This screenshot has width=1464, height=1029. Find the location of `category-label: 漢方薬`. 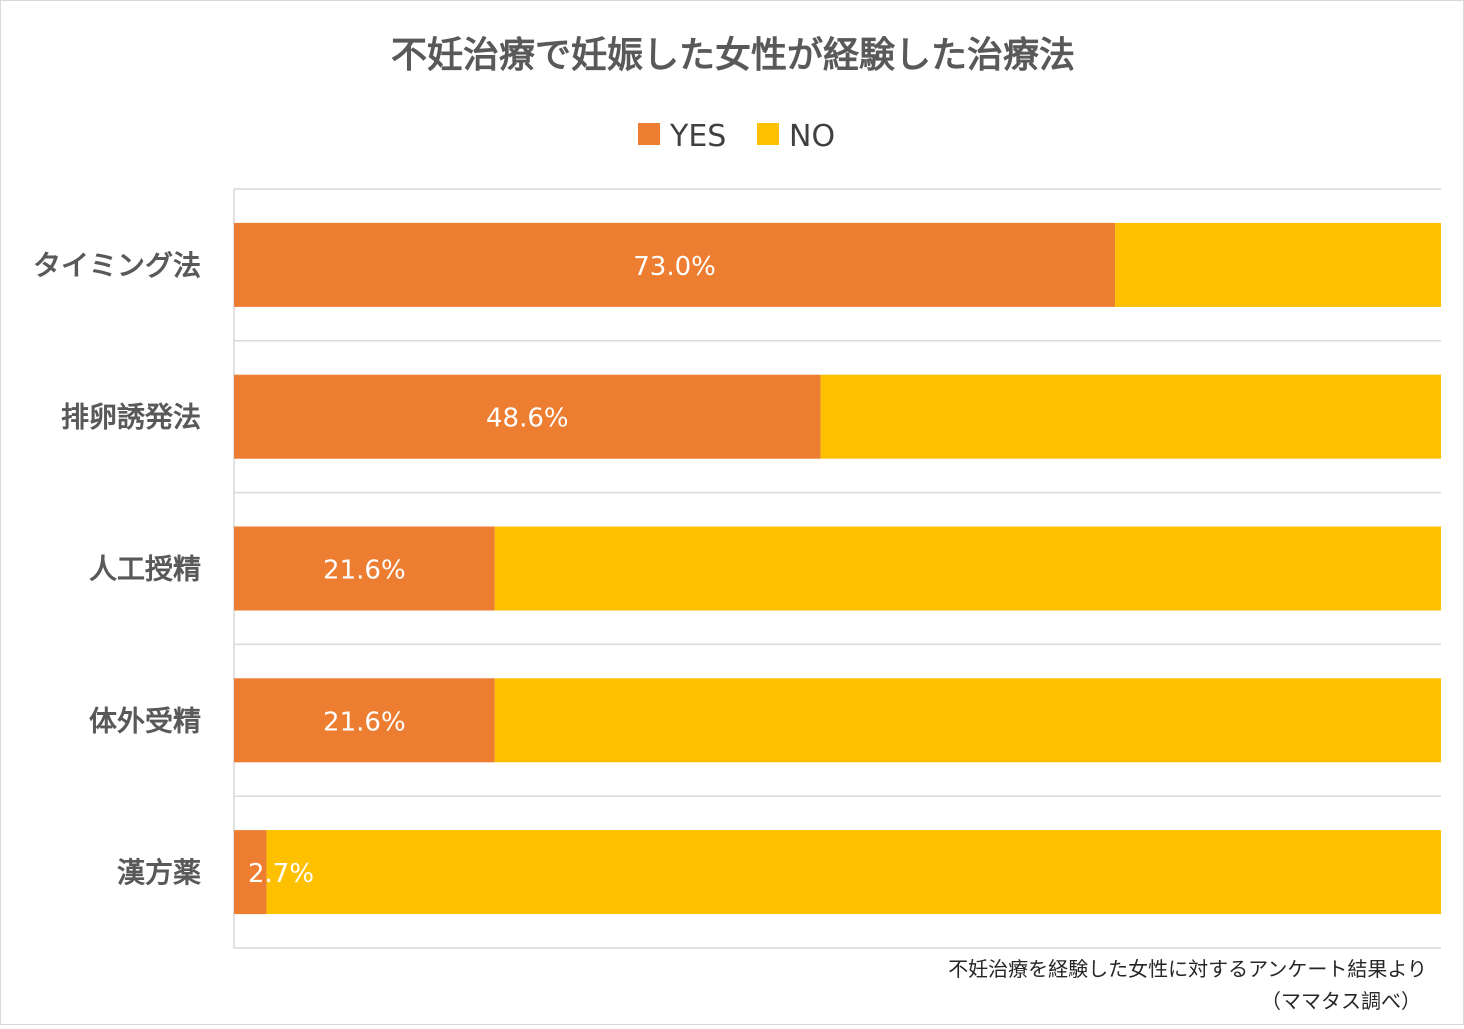

category-label: 漢方薬 is located at coordinates (159, 872).